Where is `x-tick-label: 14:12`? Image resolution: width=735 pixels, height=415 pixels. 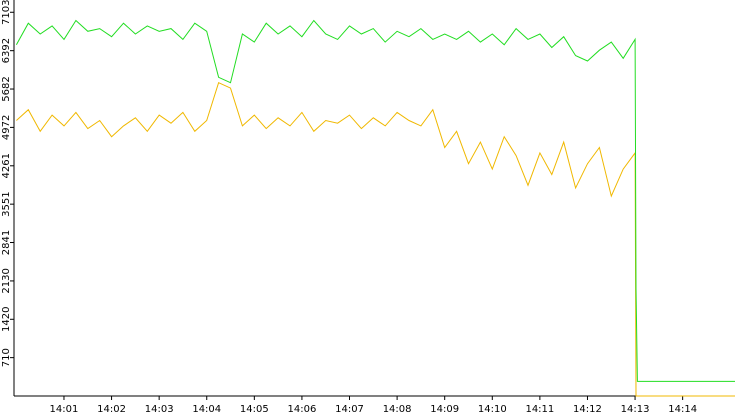
x-tick-label: 14:12 is located at coordinates (587, 409).